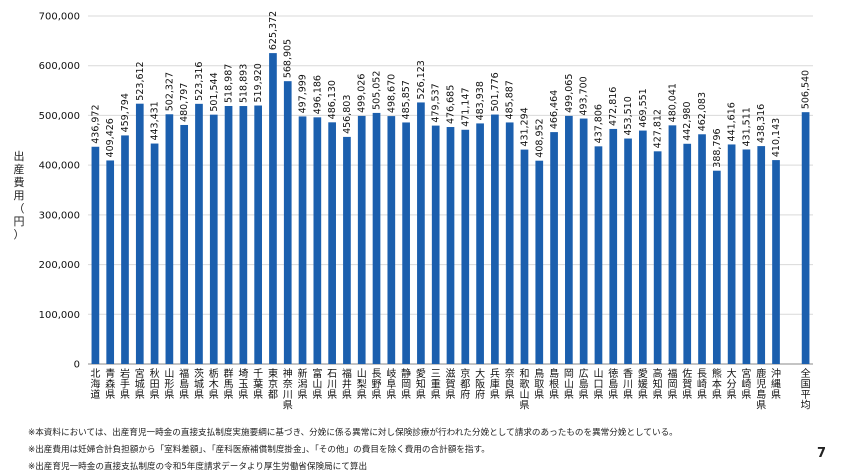 The height and width of the screenshot is (476, 850). Describe the element at coordinates (199, 81) in the screenshot. I see `data-label: 523,316` at that location.